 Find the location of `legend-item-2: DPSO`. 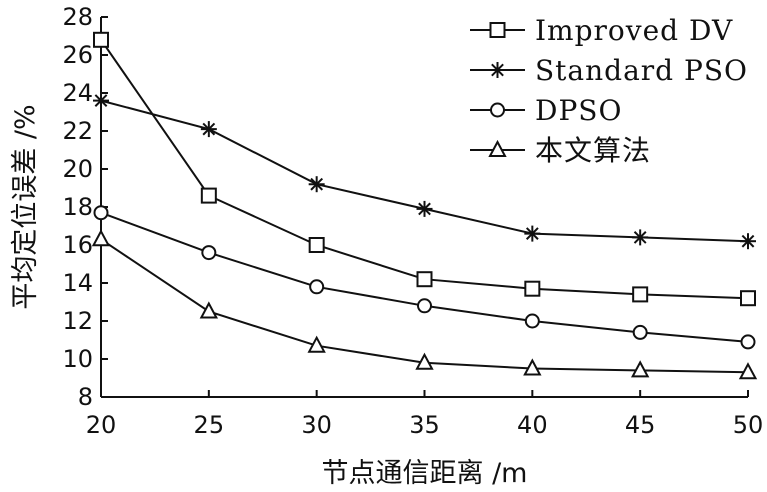

legend-item-2: DPSO is located at coordinates (546, 110).